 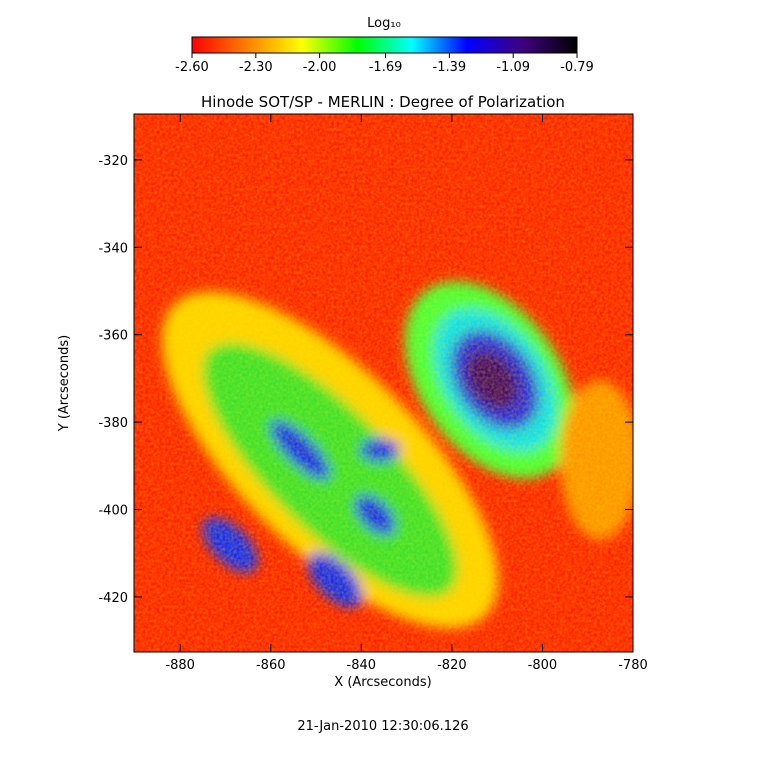 I want to click on y-tick-label: -380, so click(x=113, y=423).